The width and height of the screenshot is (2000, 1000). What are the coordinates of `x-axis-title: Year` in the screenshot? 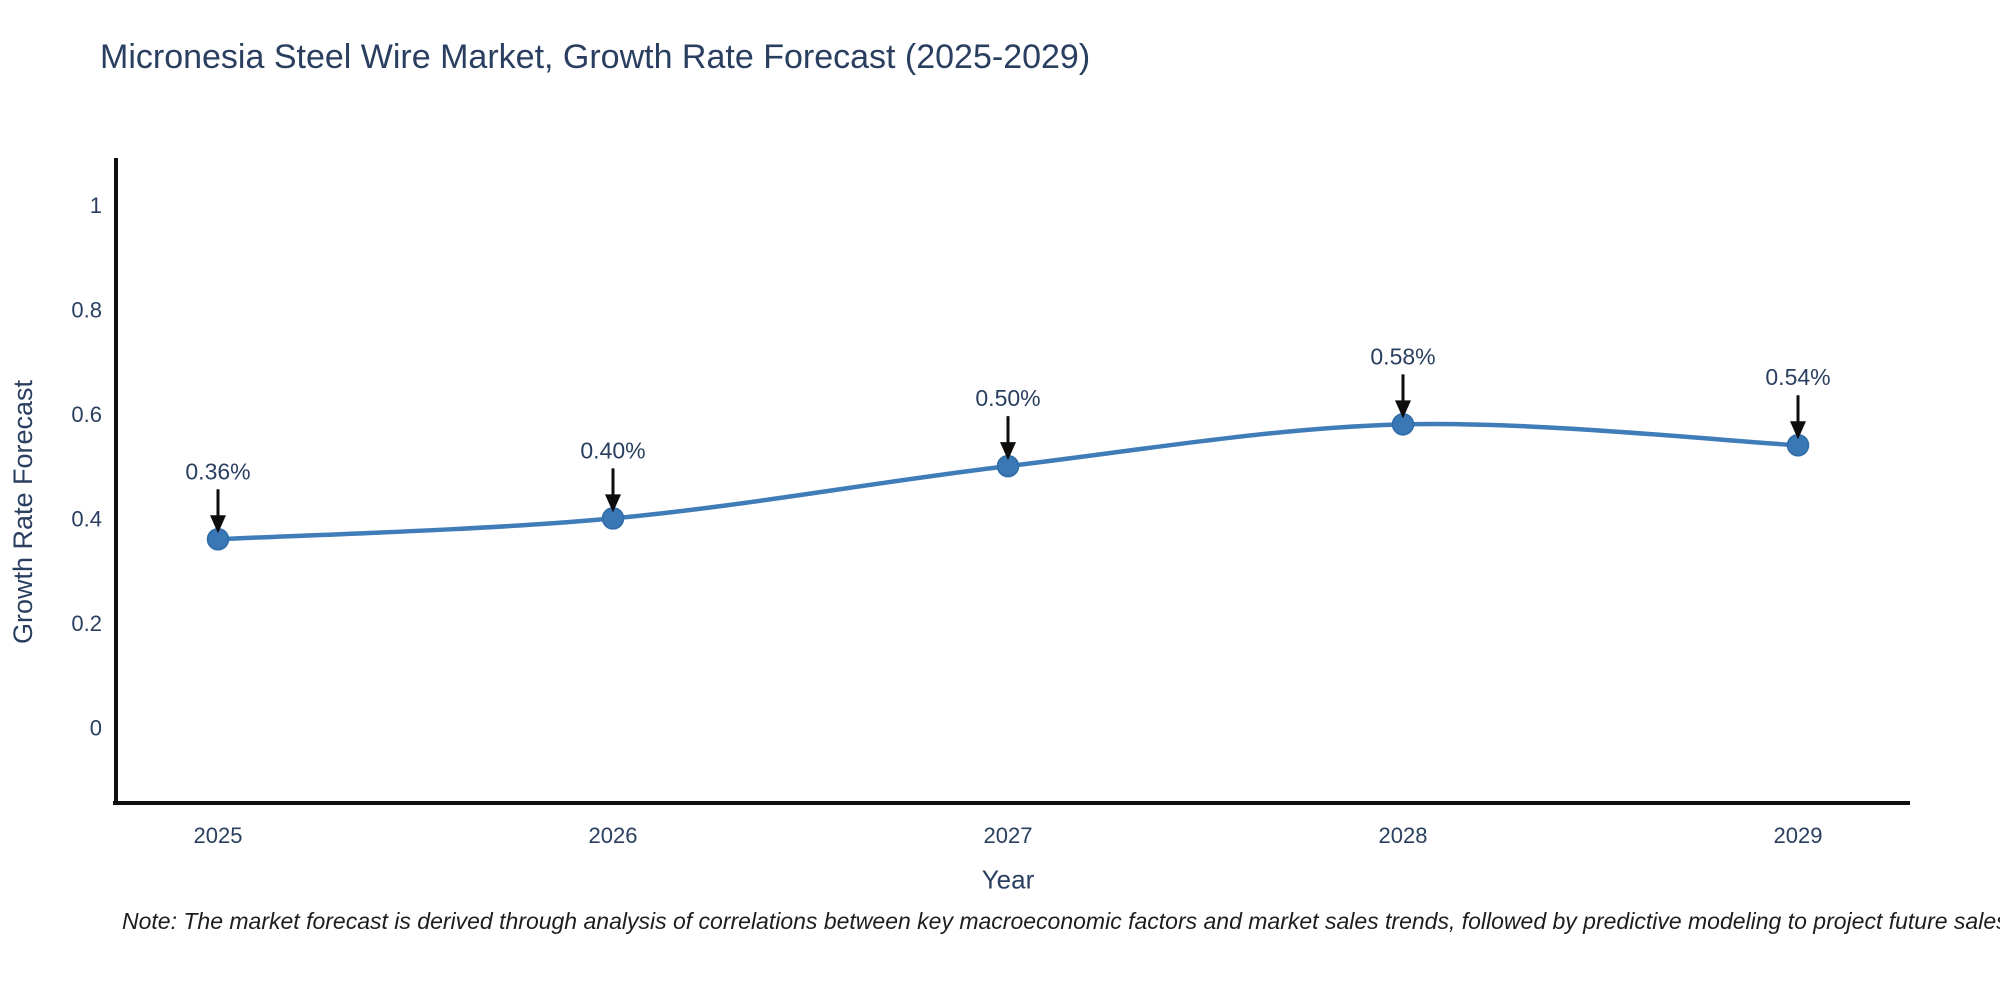 It's located at (1008, 879).